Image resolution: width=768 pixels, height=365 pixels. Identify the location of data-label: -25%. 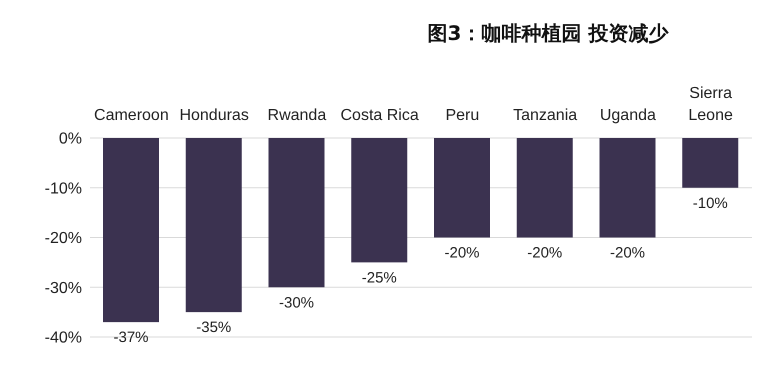
(379, 277).